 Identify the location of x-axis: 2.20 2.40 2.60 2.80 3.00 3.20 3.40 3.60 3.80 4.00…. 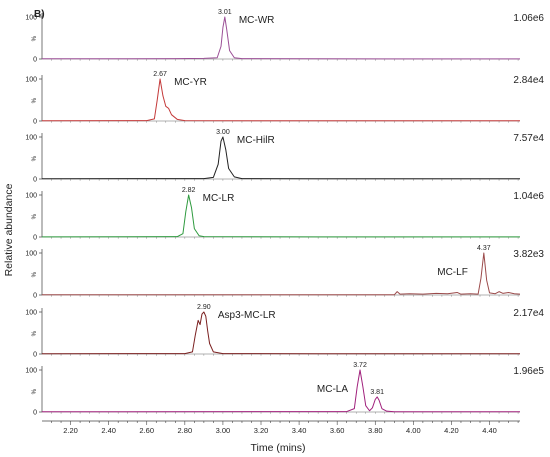
(281, 427).